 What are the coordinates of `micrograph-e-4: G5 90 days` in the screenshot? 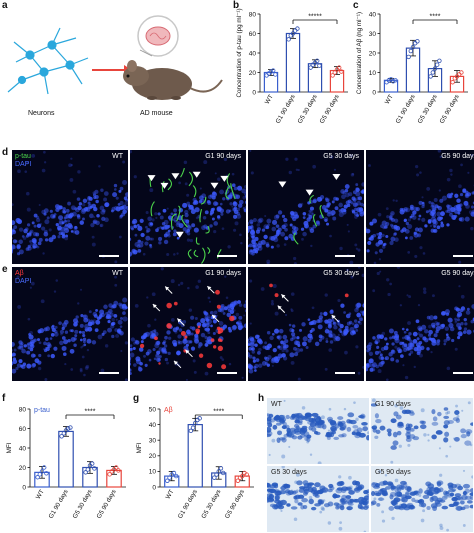 It's located at (420, 324).